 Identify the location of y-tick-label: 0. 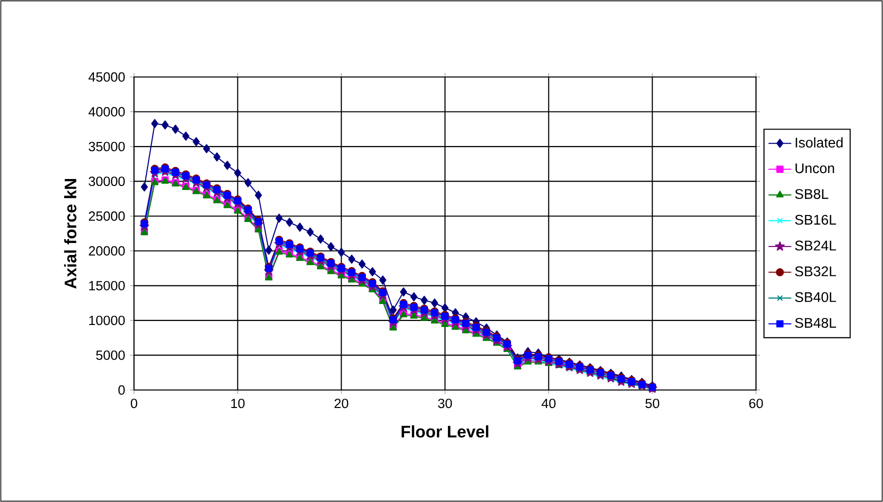
(121, 390).